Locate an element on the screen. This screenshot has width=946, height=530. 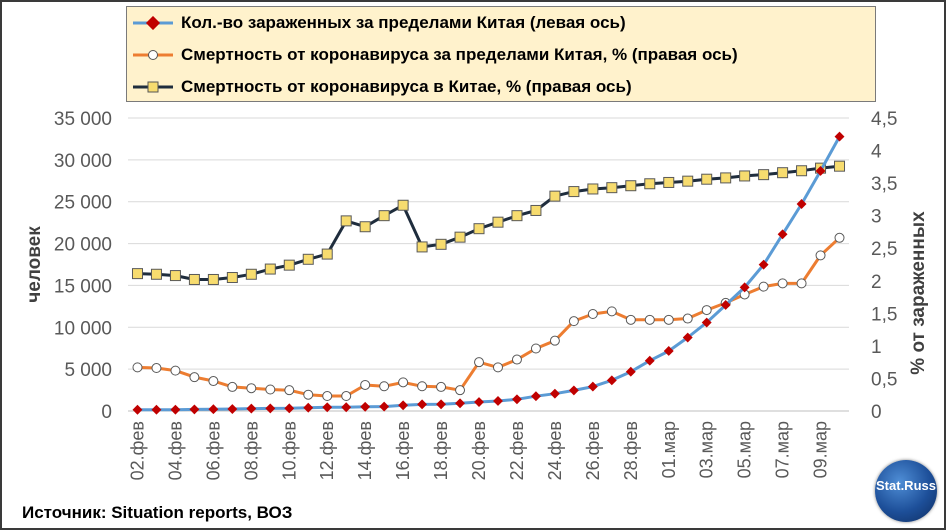
legend-key-mortality-china is located at coordinates (153, 87).